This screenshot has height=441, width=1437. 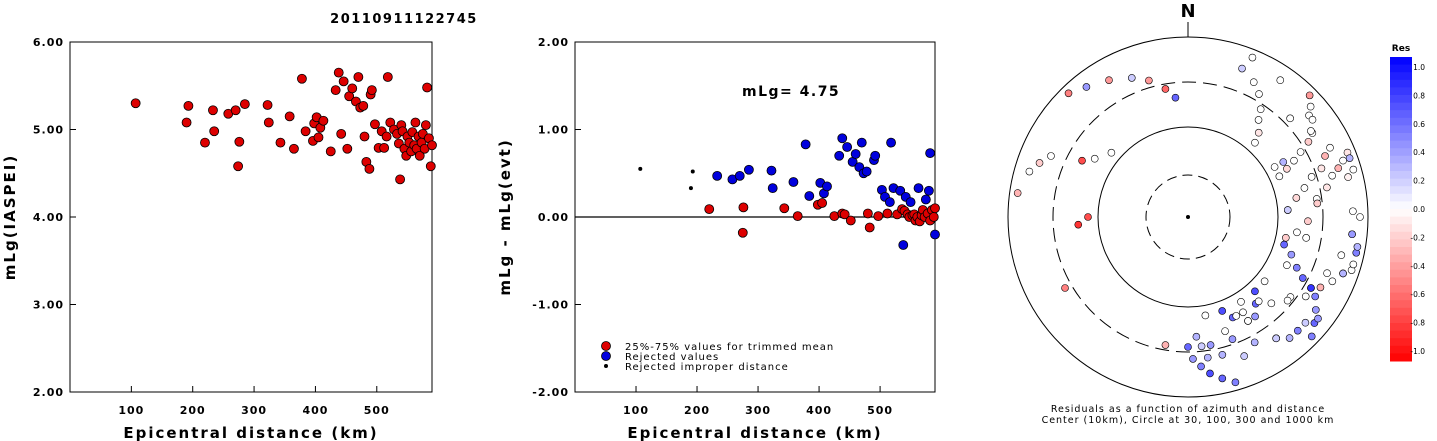 I want to click on legend-label-trimmed: 25%-75% values for trimmed mean, so click(x=729, y=347).